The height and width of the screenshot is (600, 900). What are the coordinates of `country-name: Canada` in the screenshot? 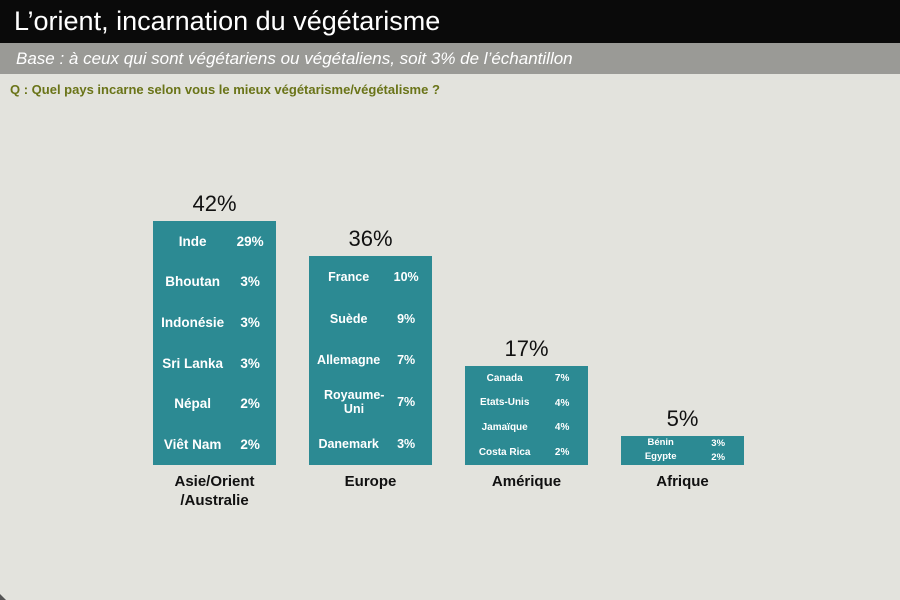 It's located at (504, 378).